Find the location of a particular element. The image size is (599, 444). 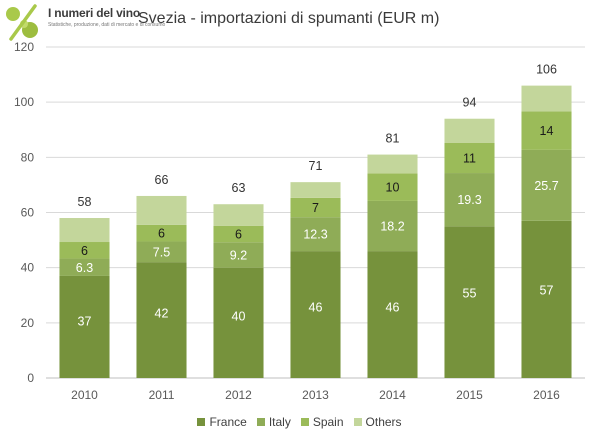

legend-item-italy: Italy is located at coordinates (273, 422).